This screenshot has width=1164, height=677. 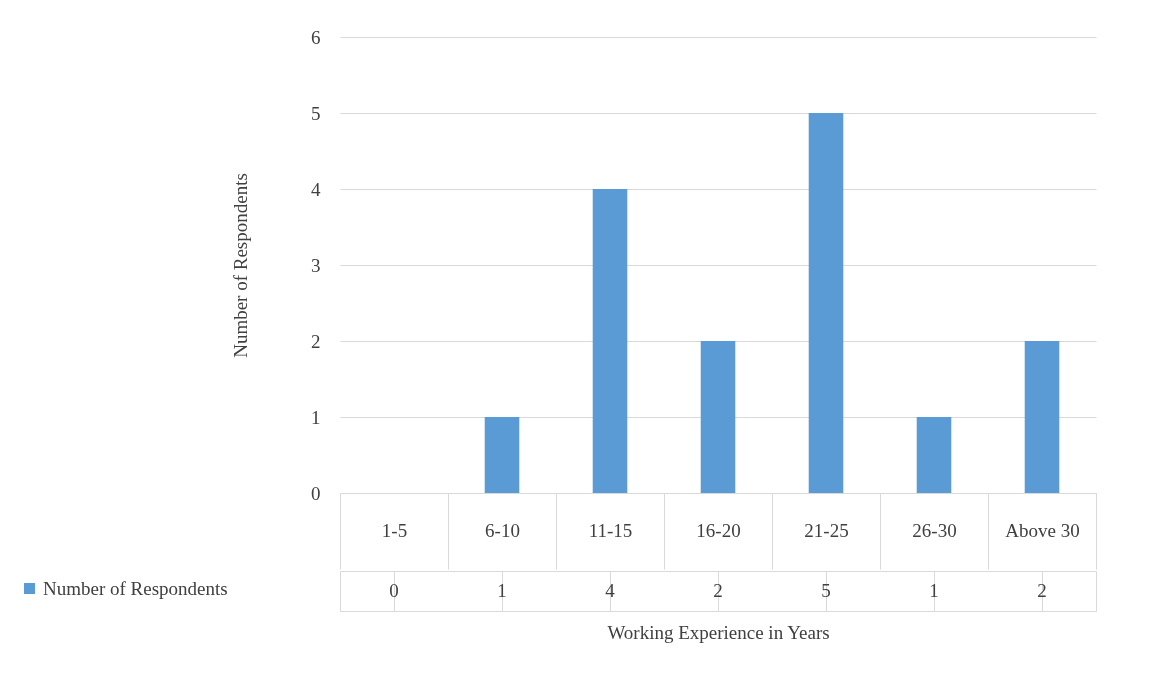 What do you see at coordinates (316, 493) in the screenshot?
I see `y-tick-label: 0` at bounding box center [316, 493].